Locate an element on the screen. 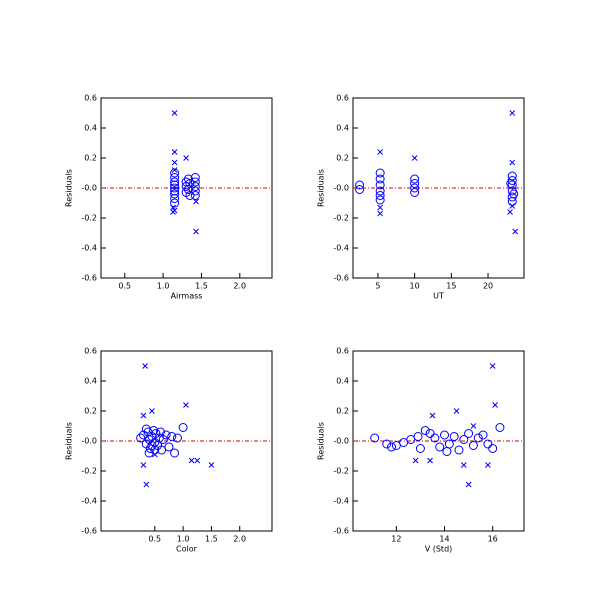 The width and height of the screenshot is (608, 608). x-tick-label: 14 is located at coordinates (444, 539).